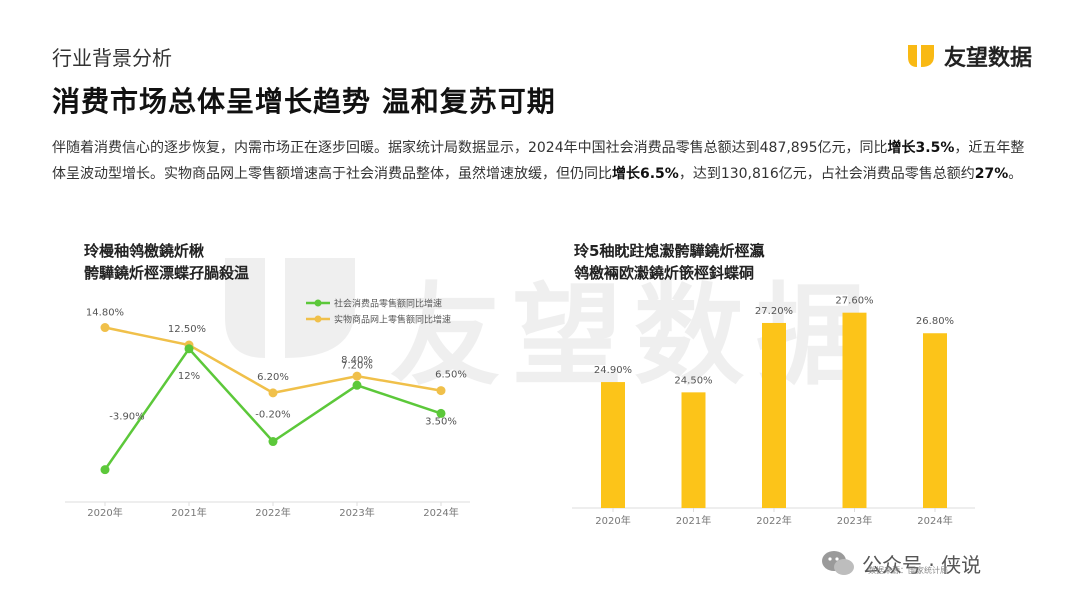 The height and width of the screenshot is (608, 1080). Describe the element at coordinates (854, 301) in the screenshot. I see `bar-value-label: 27.60%` at that location.